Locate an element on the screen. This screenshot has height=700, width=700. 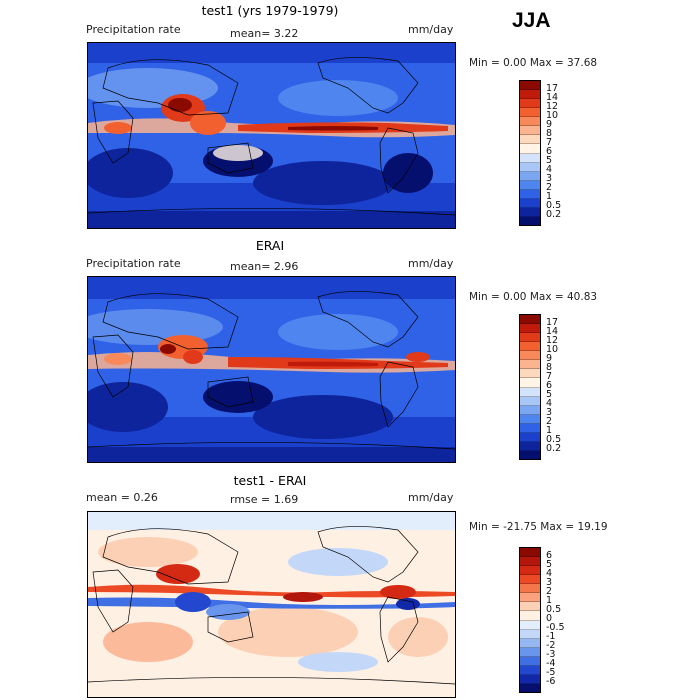
mean-label-model: mean= 3.22 is located at coordinates (264, 33).